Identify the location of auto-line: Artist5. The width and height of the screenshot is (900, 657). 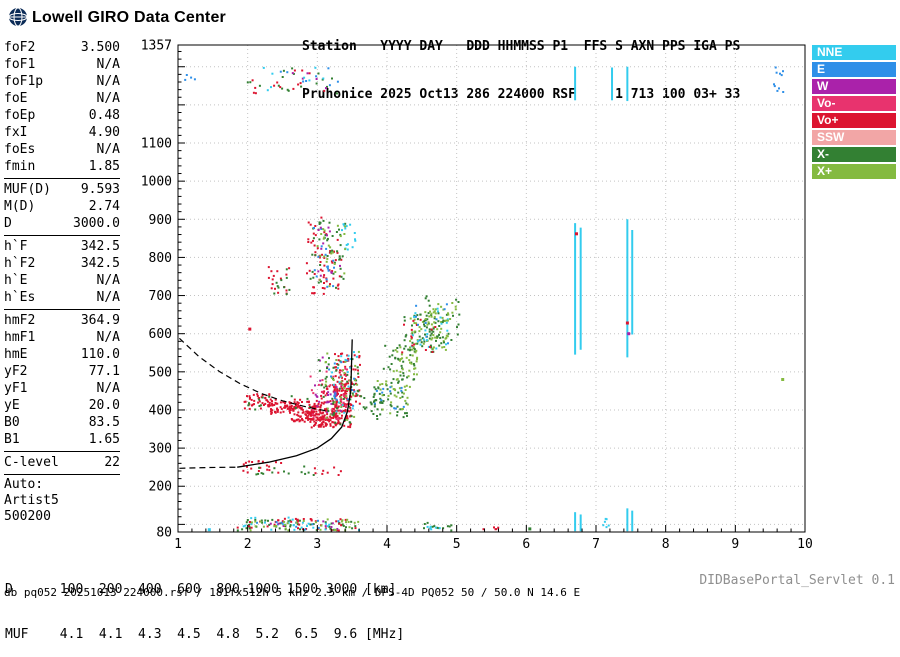
(31, 500).